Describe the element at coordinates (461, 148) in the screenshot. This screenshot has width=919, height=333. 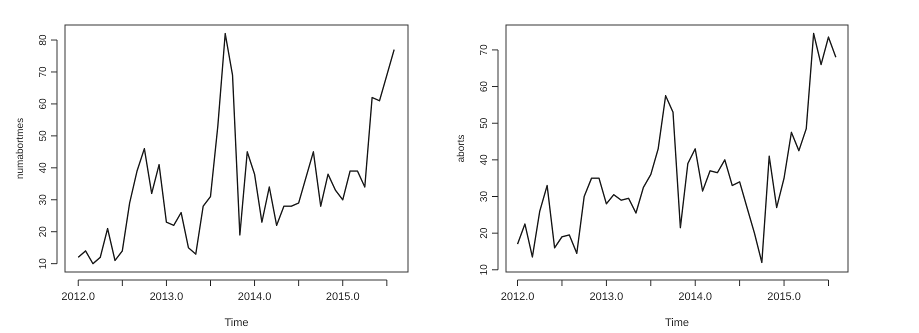
I see `y-axis-title: aborts` at that location.